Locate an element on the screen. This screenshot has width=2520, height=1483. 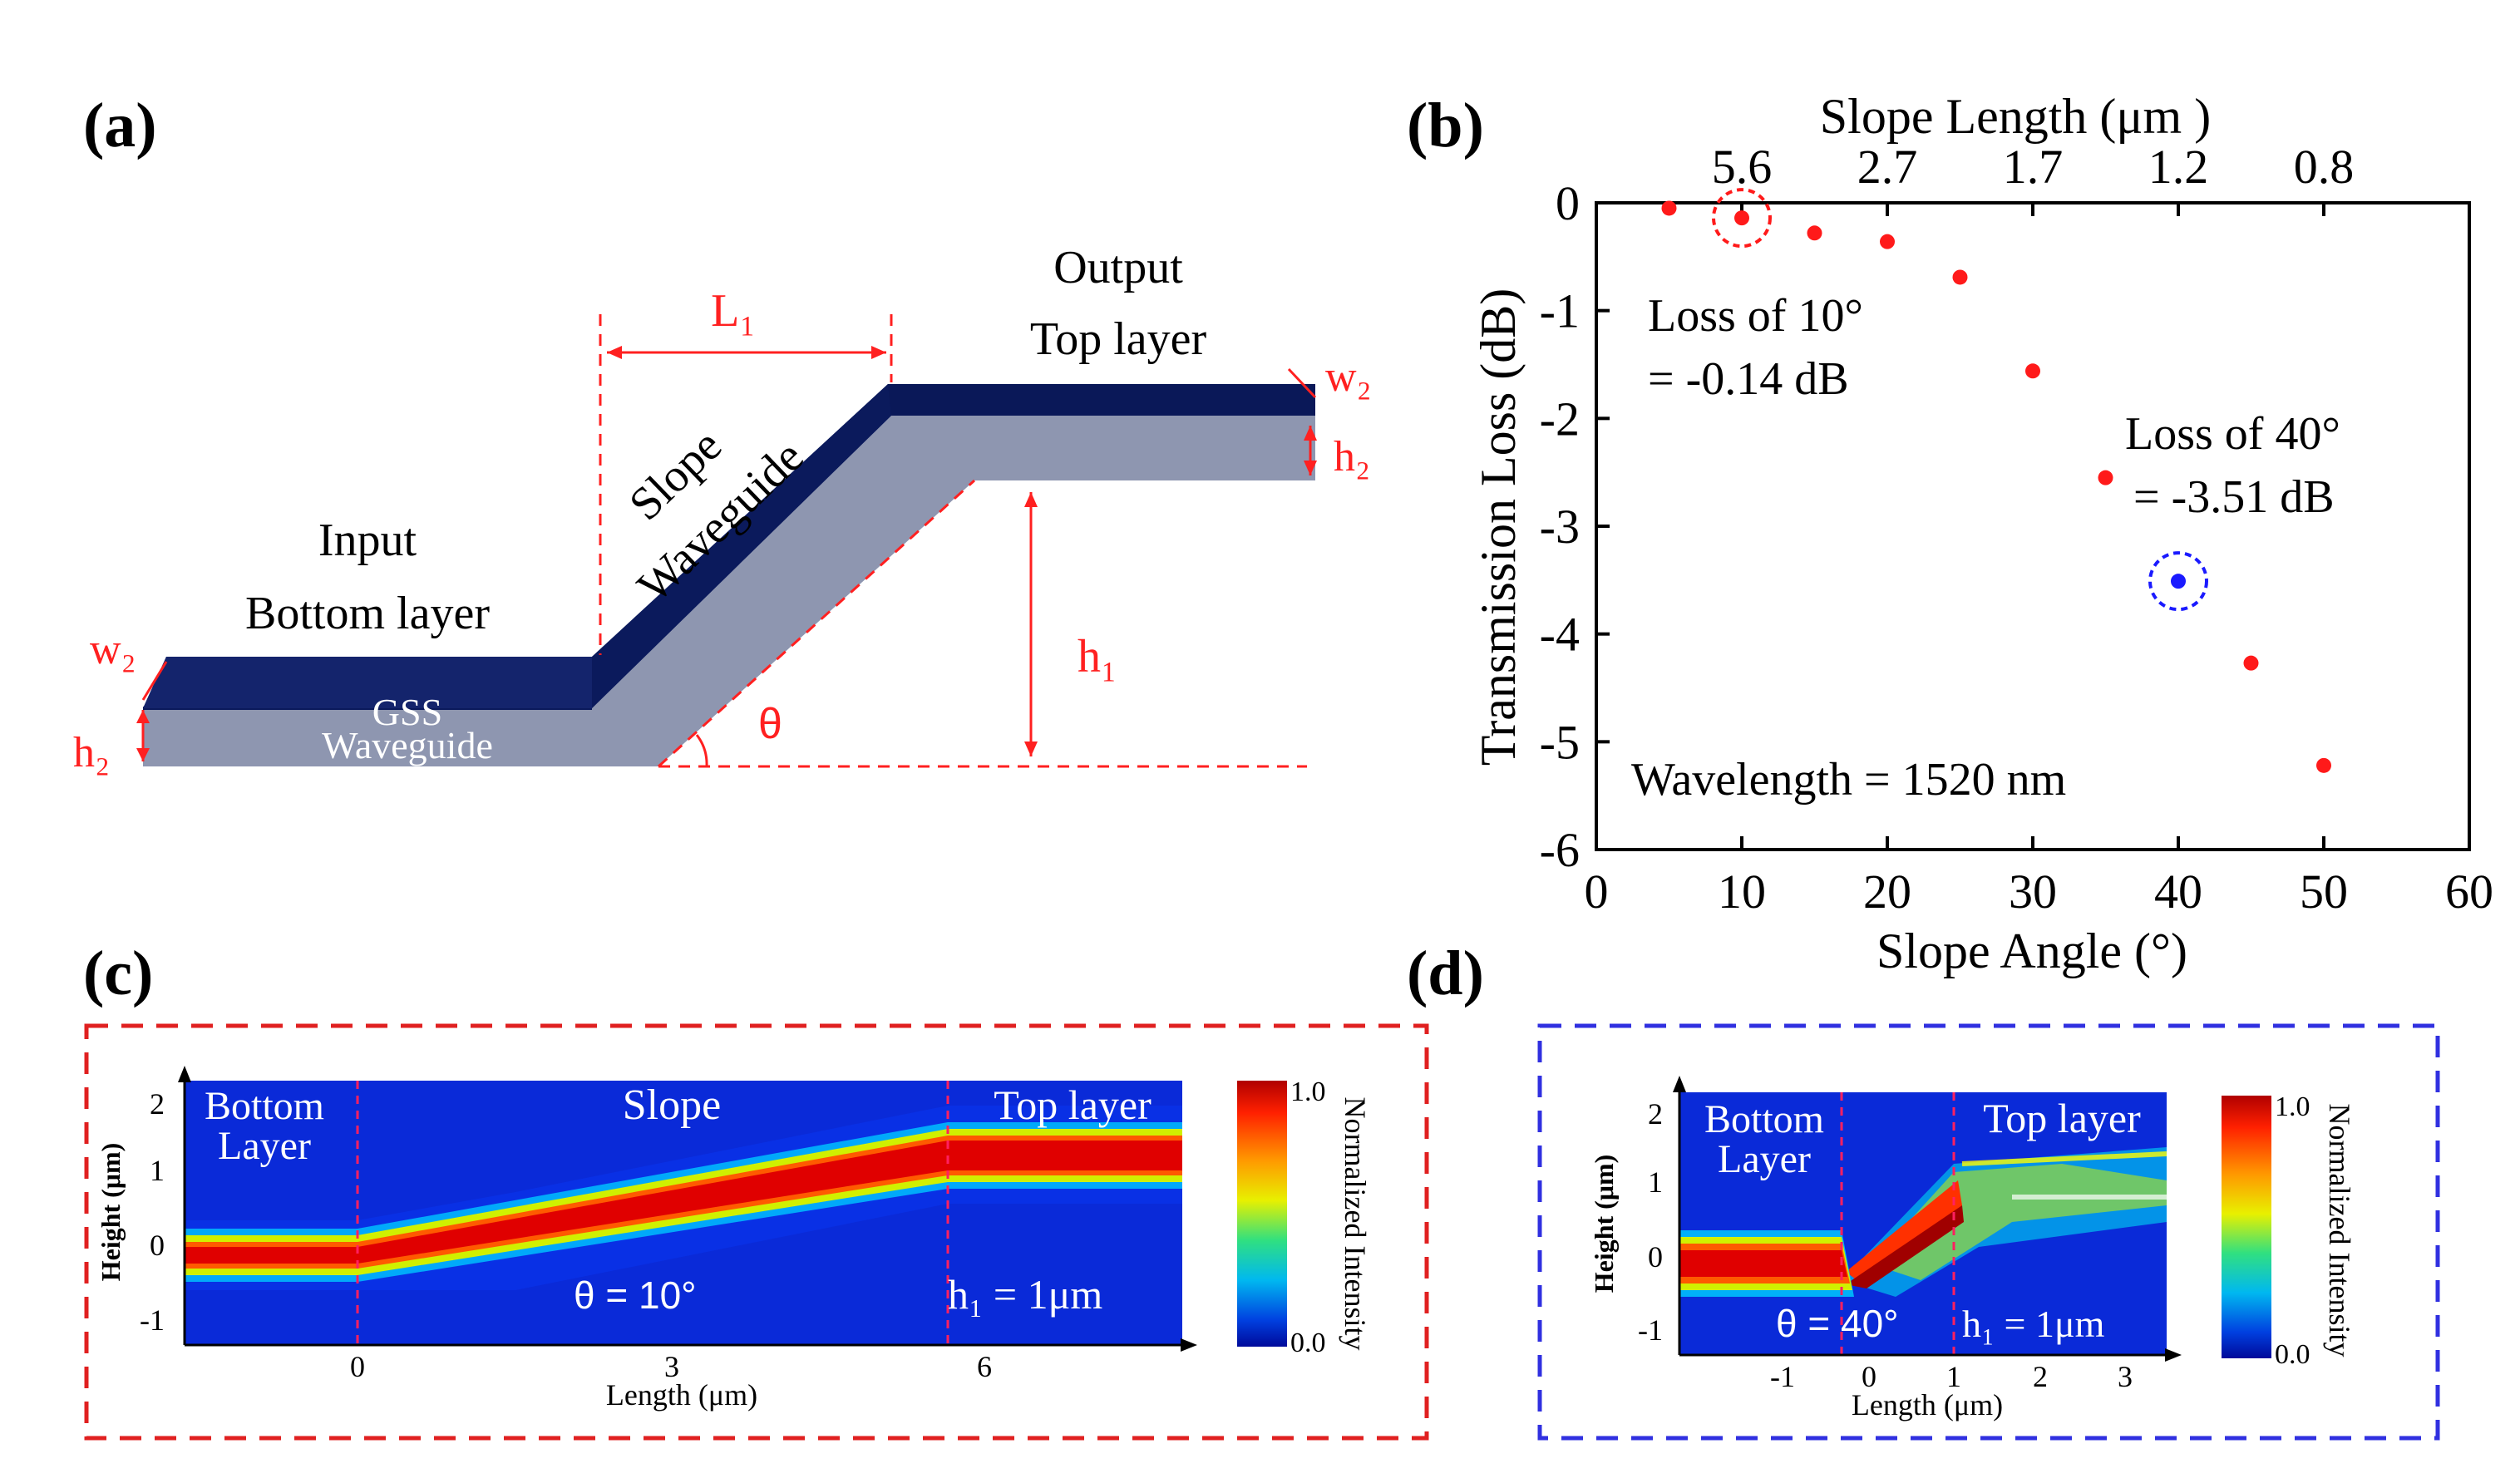
panel-c-slope-label: Slope is located at coordinates (672, 1105).